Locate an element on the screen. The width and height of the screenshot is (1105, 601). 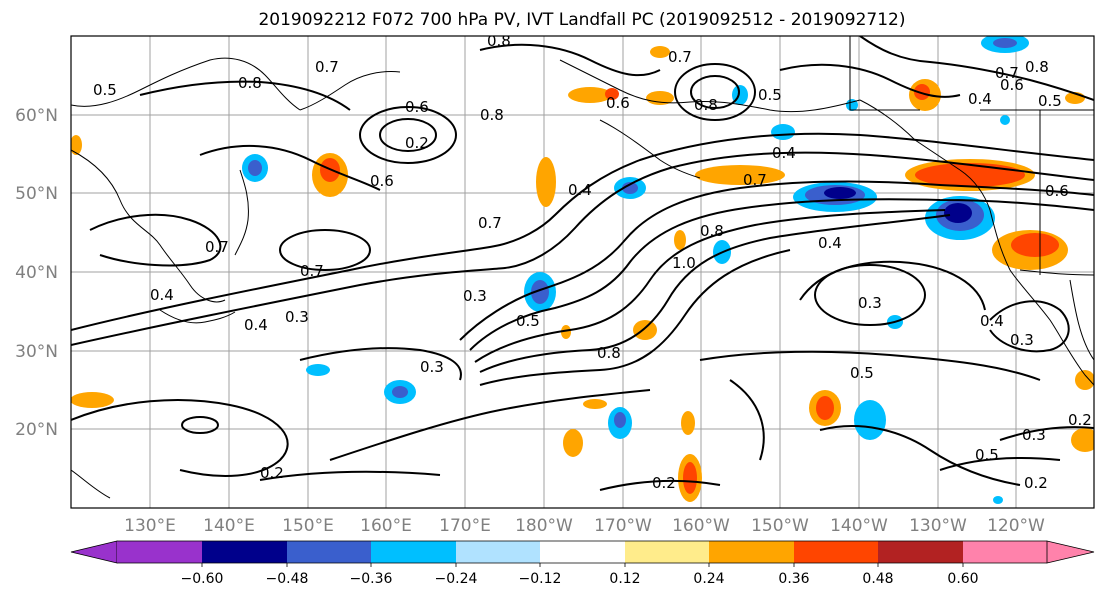
latitude-axis: 60°N 50°N 40°N 30°N 20°N is located at coordinates (36, 273).